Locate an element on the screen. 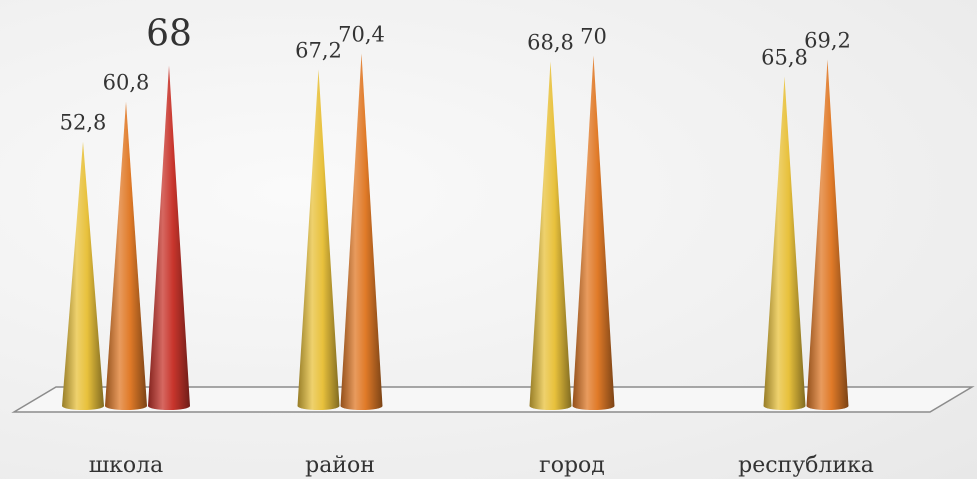  data-label: 70 is located at coordinates (593, 37).